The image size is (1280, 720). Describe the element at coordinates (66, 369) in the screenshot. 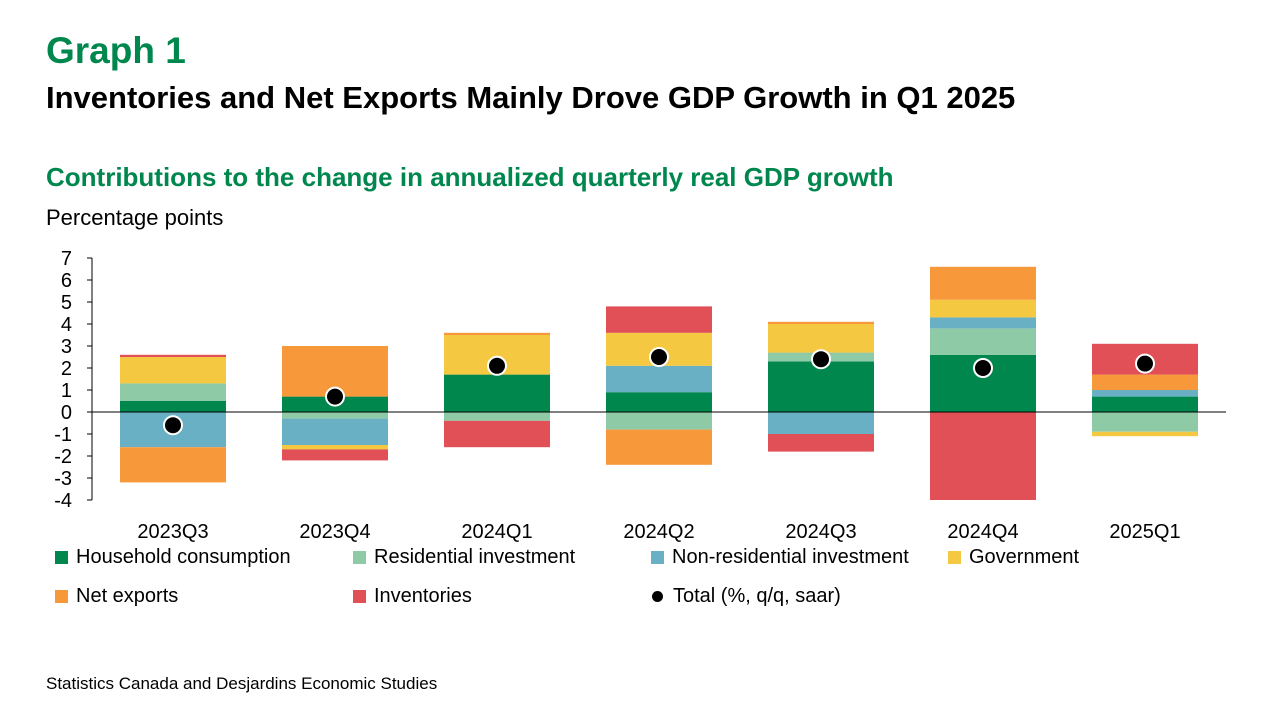

I see `y-tick-label: 2` at that location.